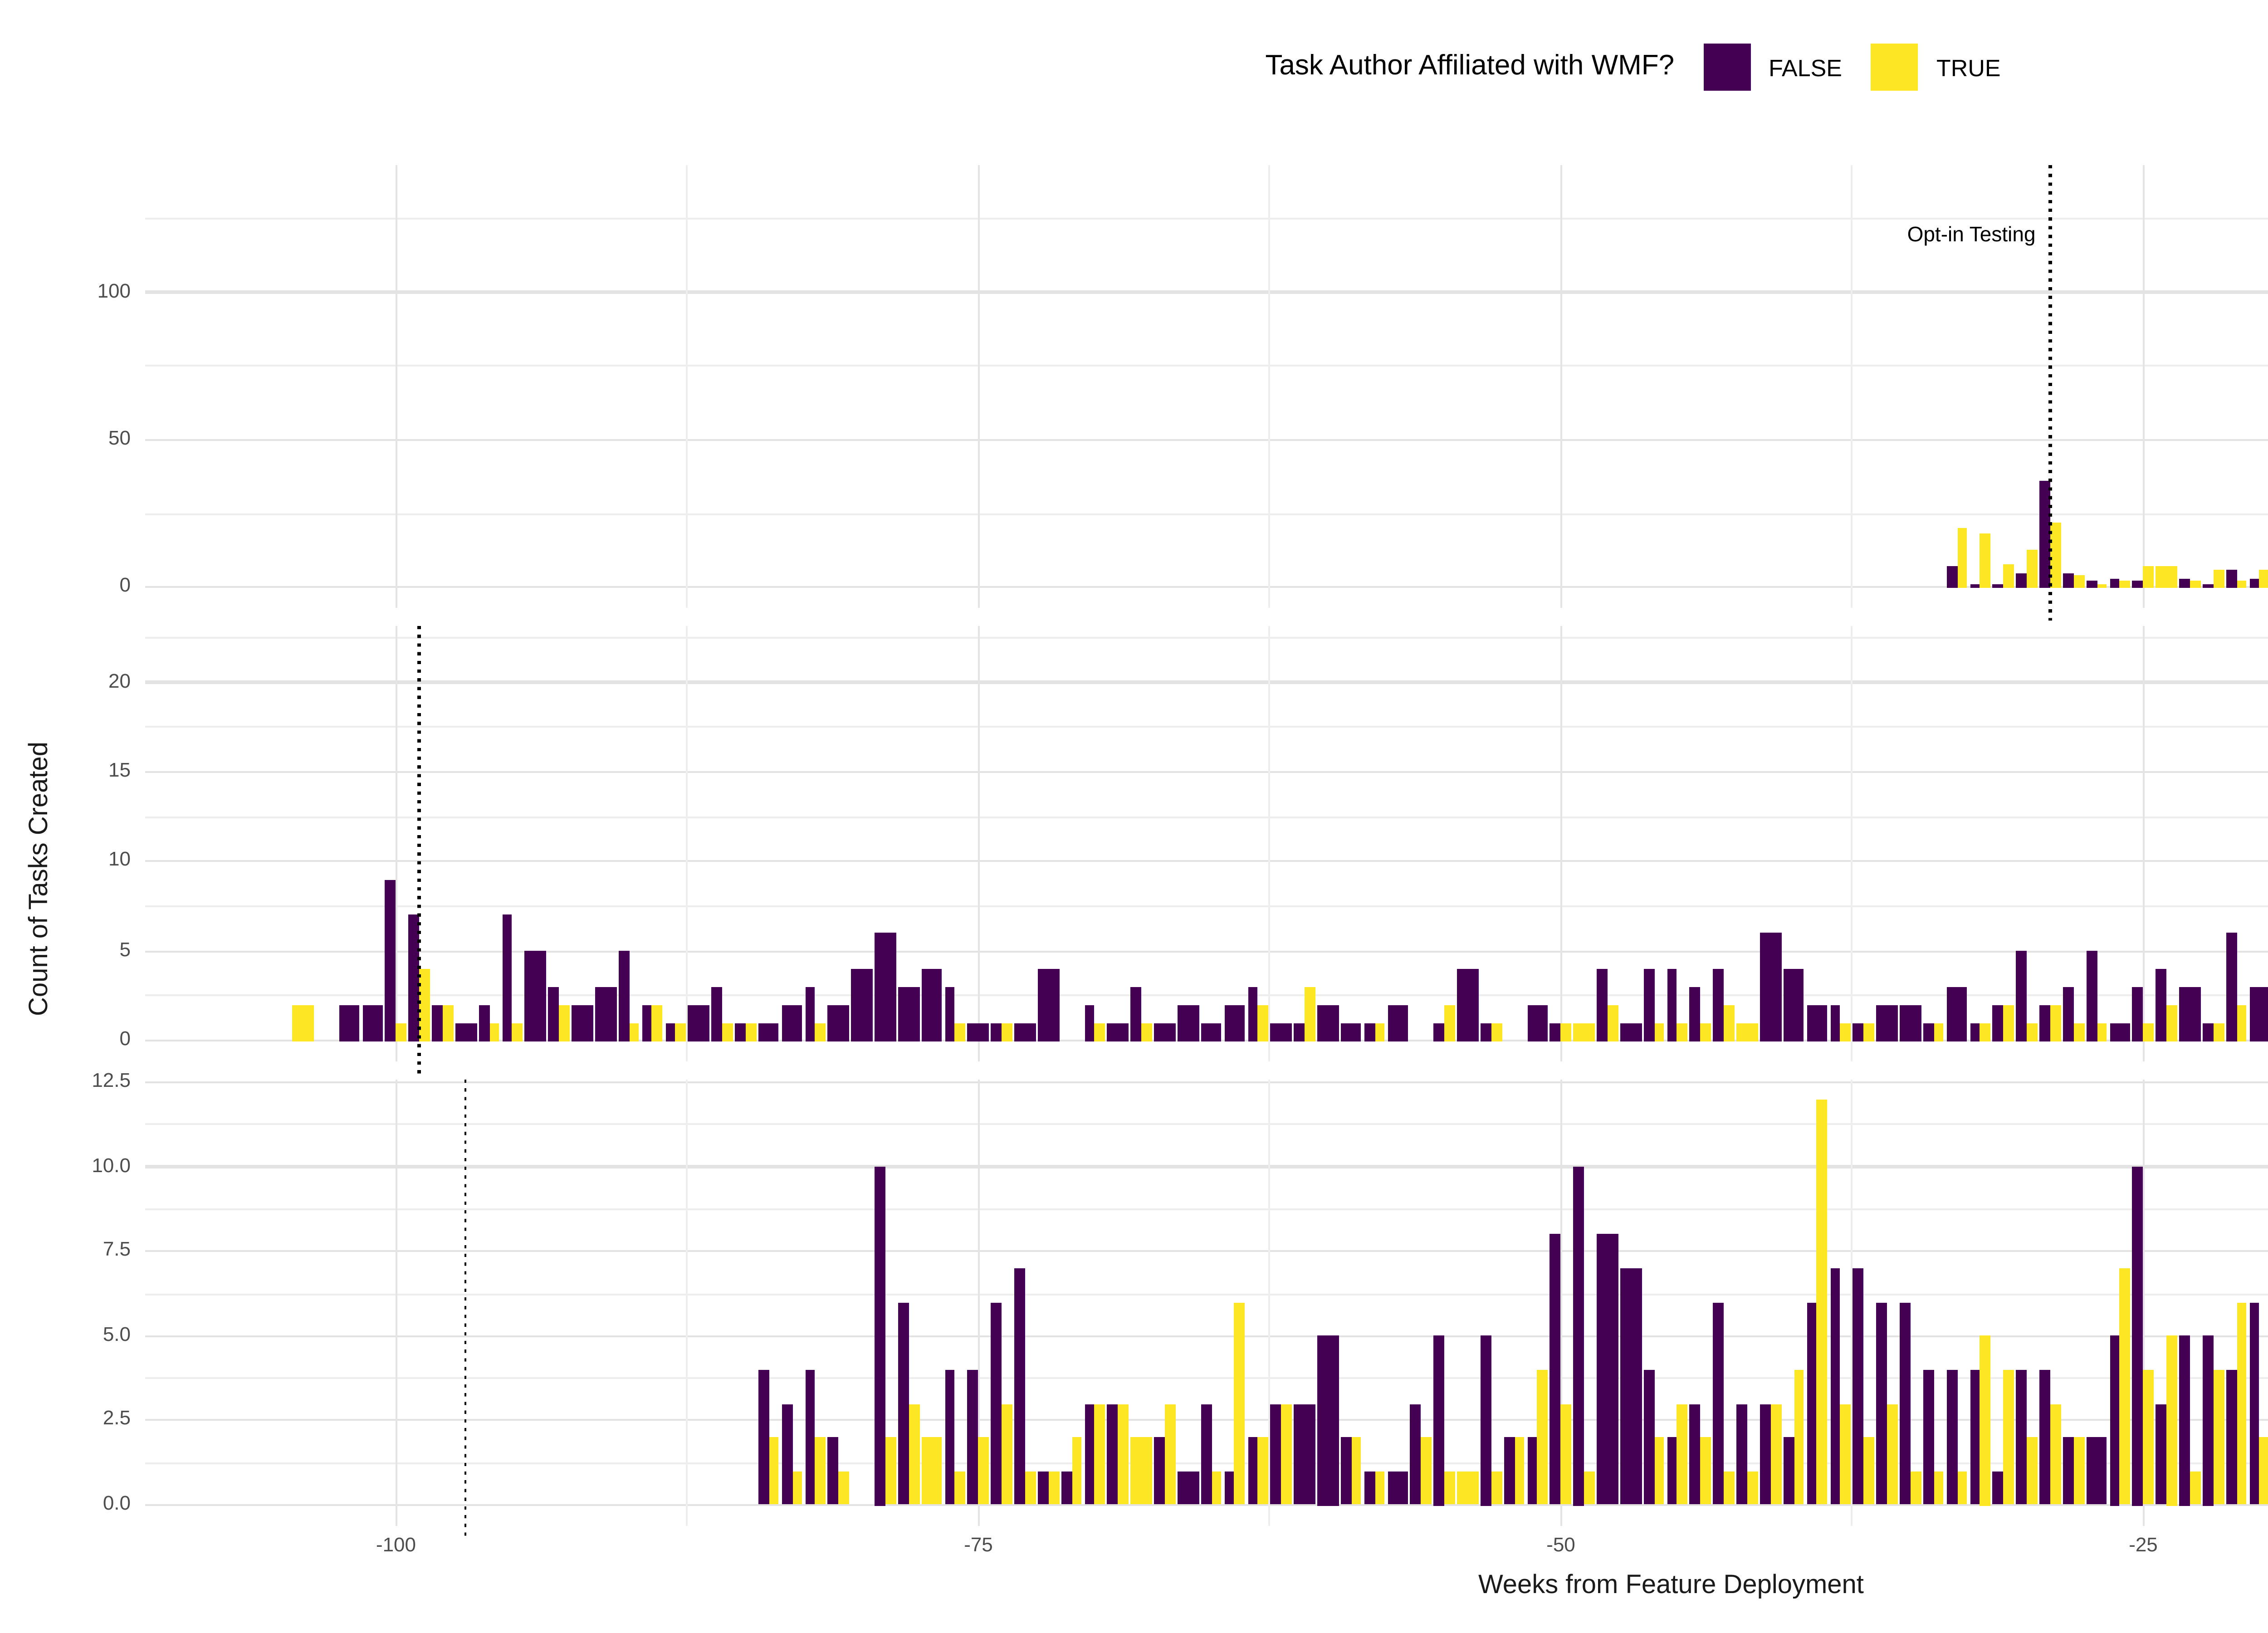  What do you see at coordinates (1895, 67) in the screenshot?
I see `legend-swatch-true-icon` at bounding box center [1895, 67].